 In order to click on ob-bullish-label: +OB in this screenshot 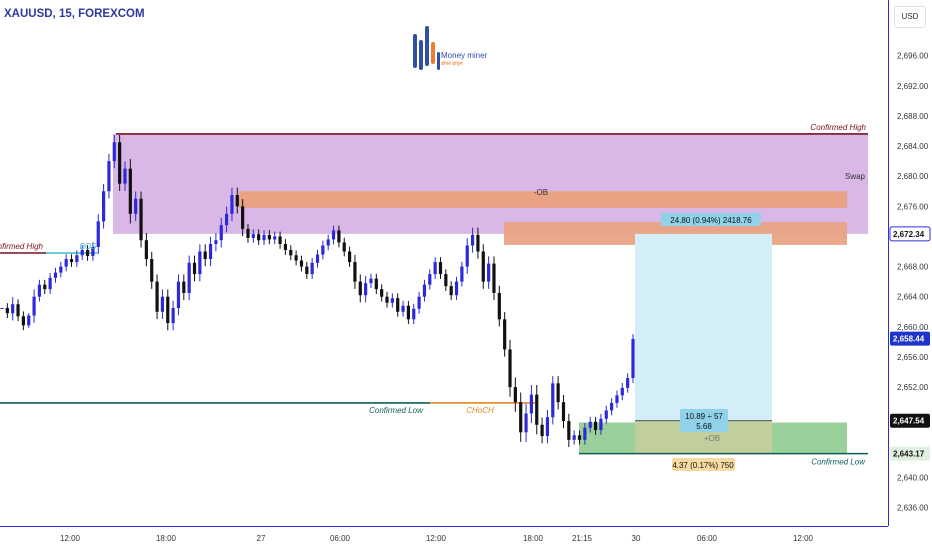, I will do `click(712, 438)`.